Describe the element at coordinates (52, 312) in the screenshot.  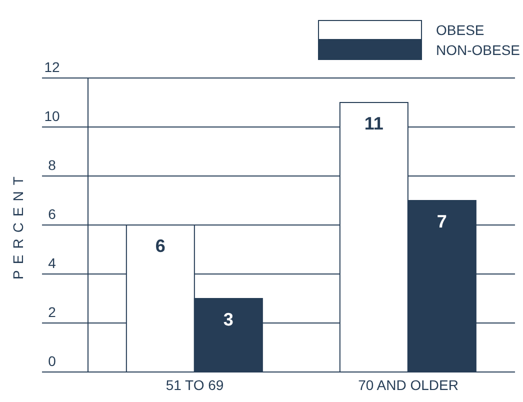
I see `y-tick-label: 2` at that location.